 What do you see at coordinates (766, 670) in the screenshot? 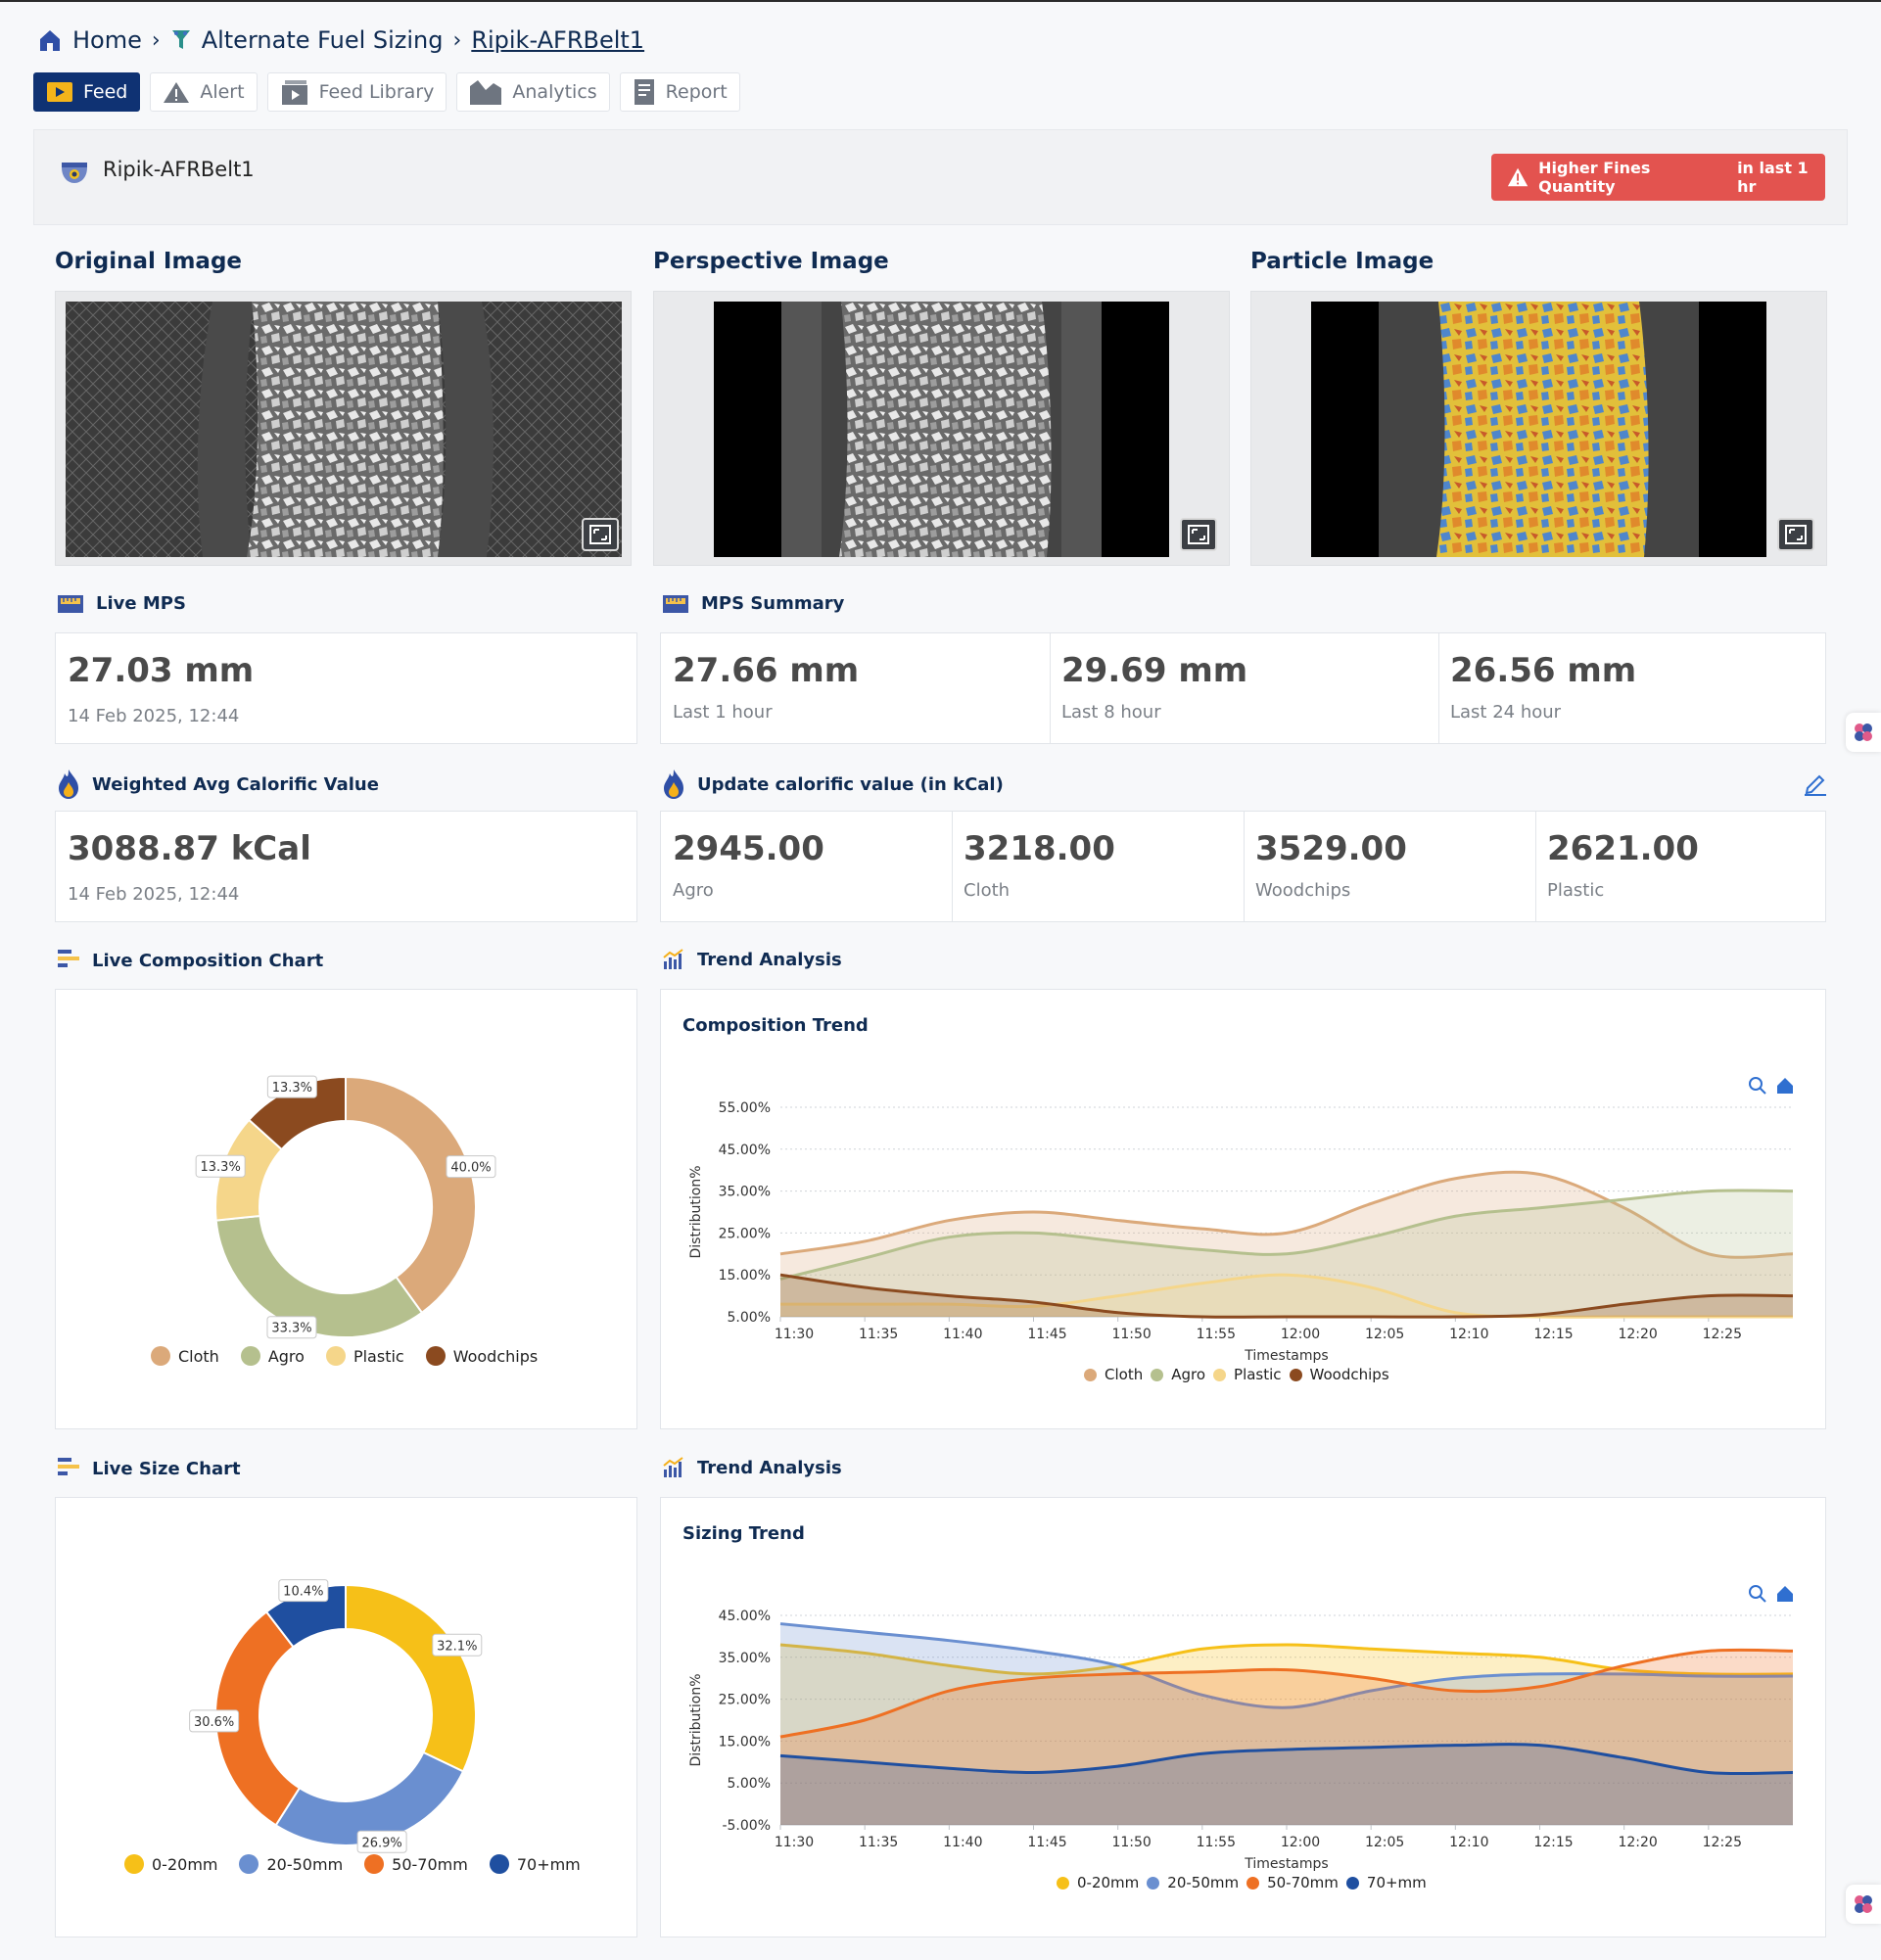
I see `mps-summary-value: 27.66 mm` at bounding box center [766, 670].